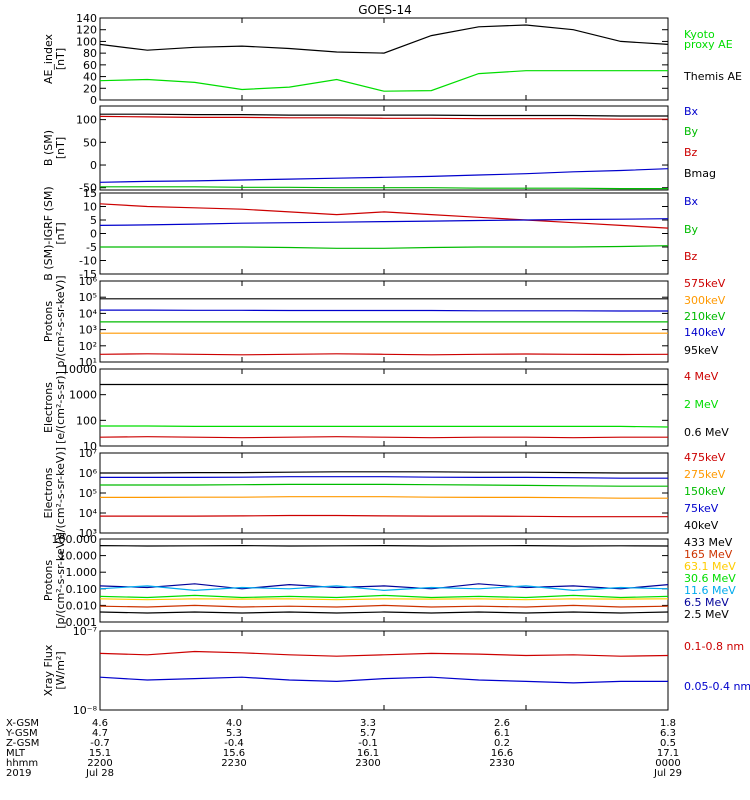 The height and width of the screenshot is (800, 750). Describe the element at coordinates (91, 247) in the screenshot. I see `y-tick-label-b_igrf-2: -5` at that location.